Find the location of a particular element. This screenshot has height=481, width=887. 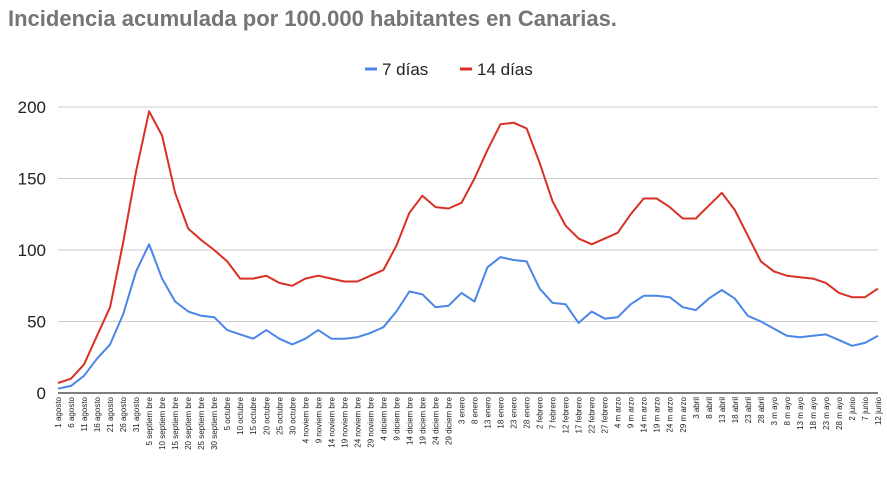

x-tick-label: 4 noviem bre is located at coordinates (305, 419).